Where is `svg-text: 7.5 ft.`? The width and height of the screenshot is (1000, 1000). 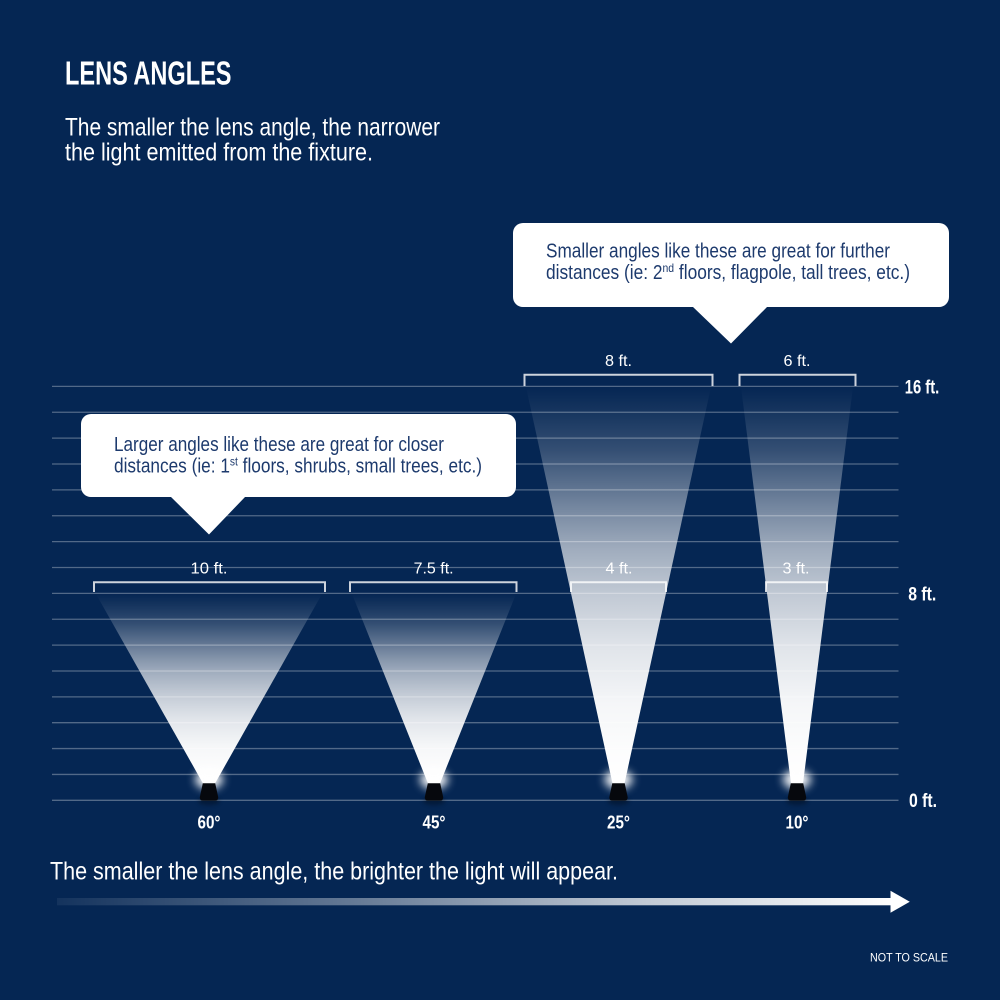
svg-text: 7.5 ft. is located at coordinates (434, 569).